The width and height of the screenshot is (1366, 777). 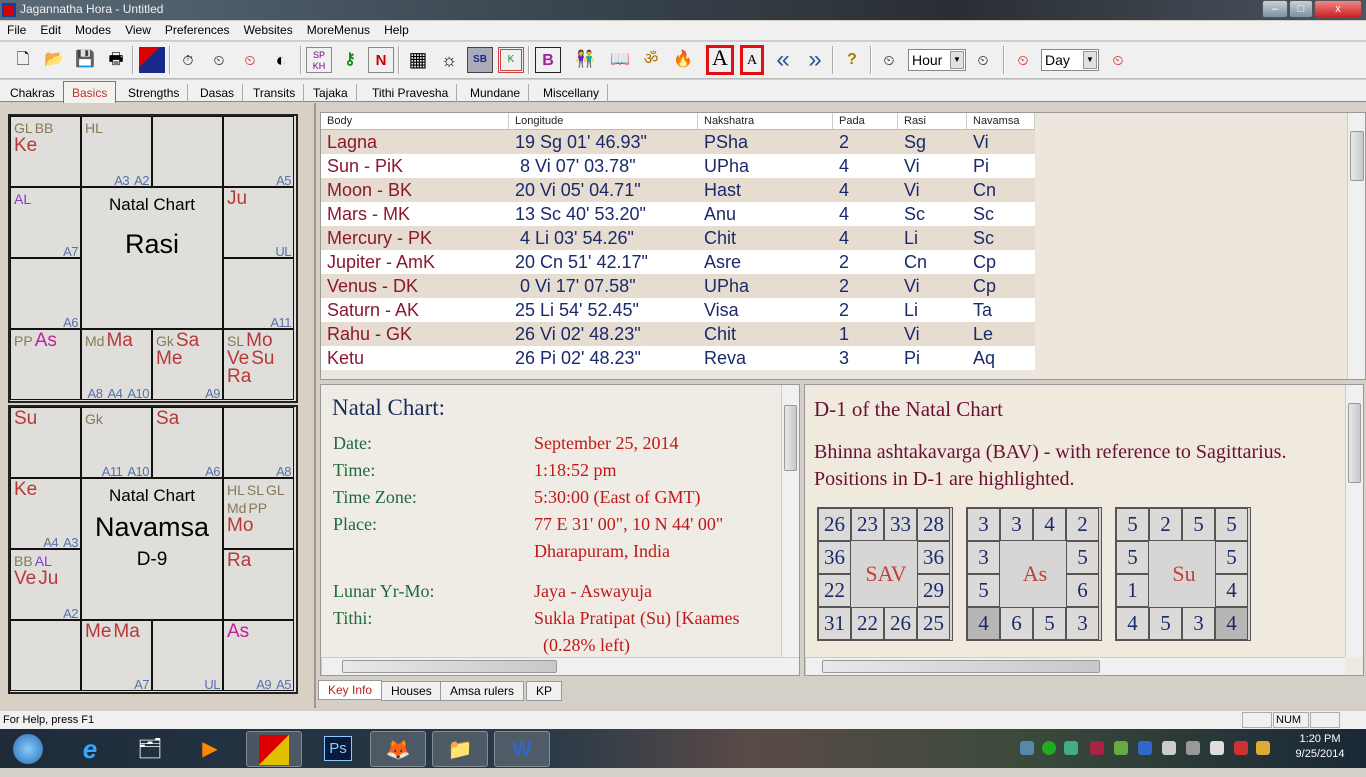 What do you see at coordinates (338, 30) in the screenshot?
I see `menu-moremenus: MoreMenus` at bounding box center [338, 30].